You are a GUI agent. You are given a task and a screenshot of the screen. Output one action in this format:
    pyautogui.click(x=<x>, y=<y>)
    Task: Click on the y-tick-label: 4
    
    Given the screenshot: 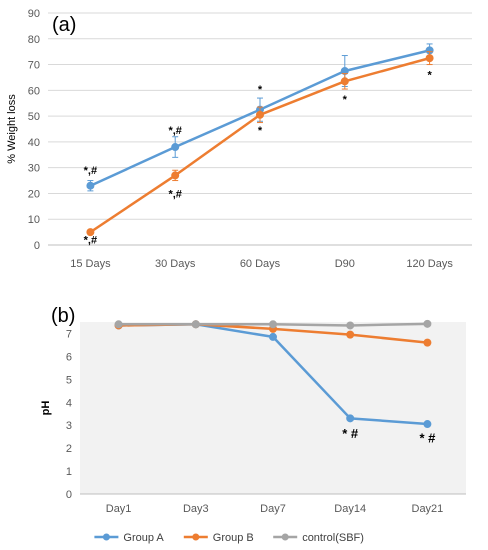 What is the action you would take?
    pyautogui.click(x=69, y=403)
    